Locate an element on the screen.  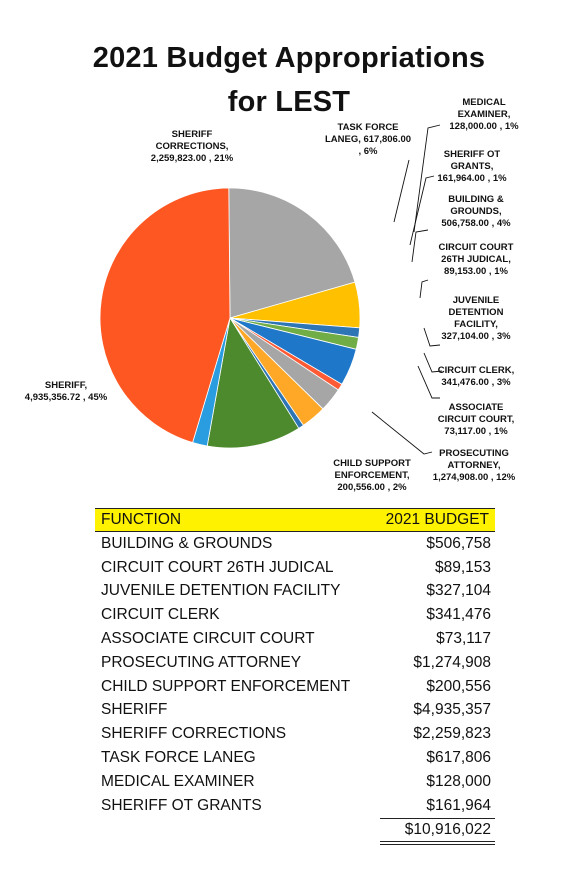
slice-label-line: SHERIFF OT is located at coordinates (472, 154).